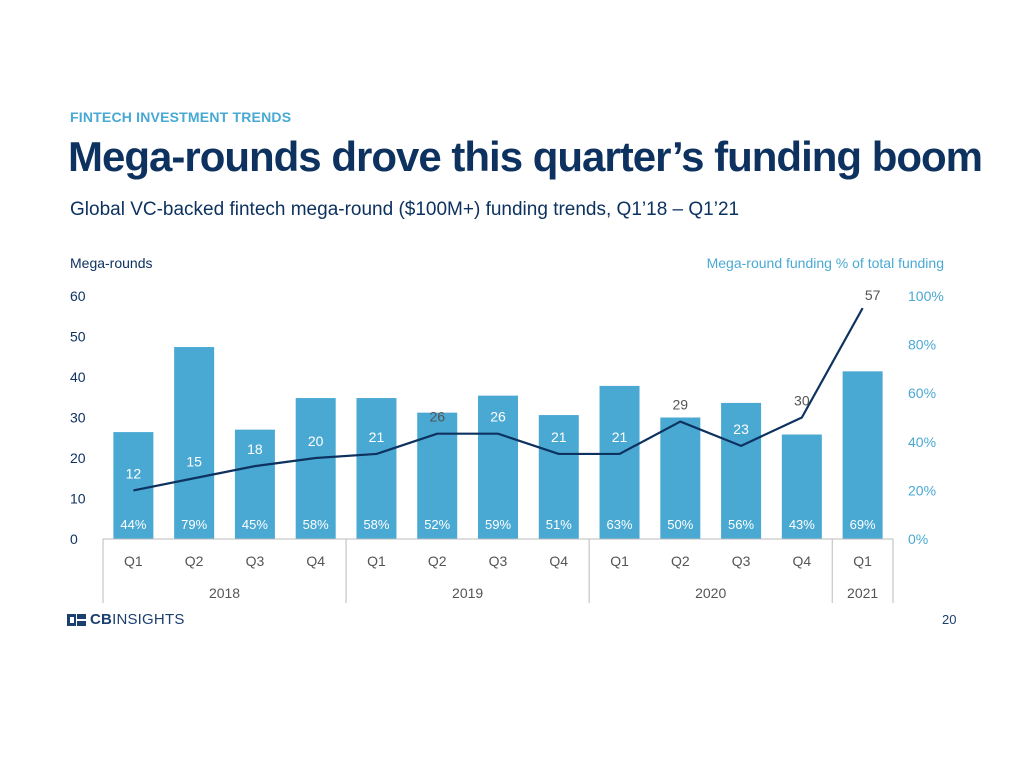 This screenshot has height=768, width=1024. I want to click on cb-insights-logo-mark, so click(76, 619).